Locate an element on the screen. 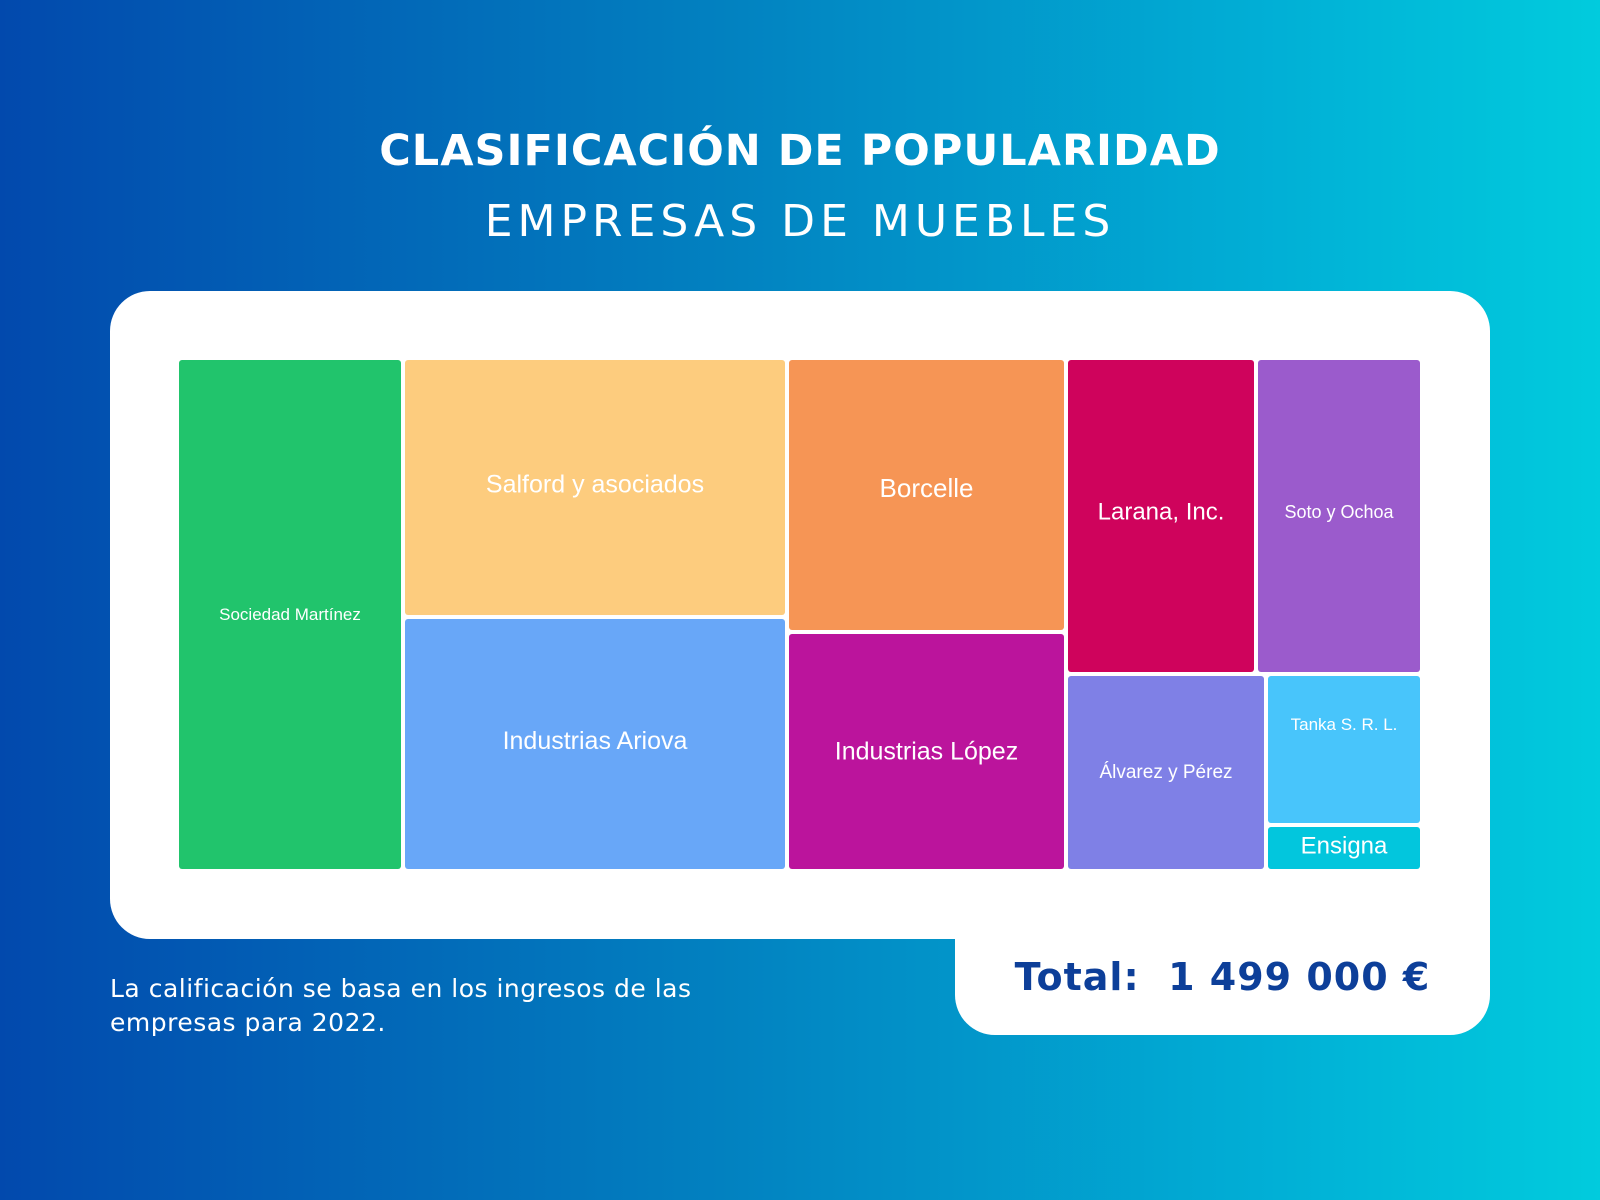 Image resolution: width=1600 pixels, height=1200 pixels. treemap-tile-label: Ensigna is located at coordinates (1344, 846).